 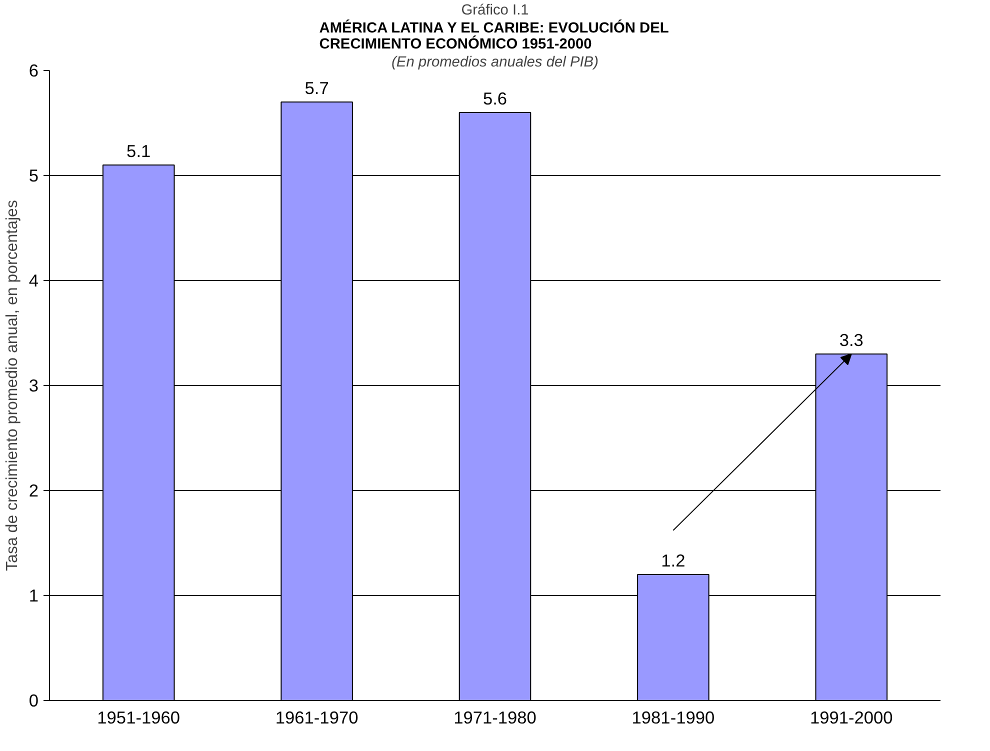 I want to click on data-label: 5.1, so click(x=138, y=151).